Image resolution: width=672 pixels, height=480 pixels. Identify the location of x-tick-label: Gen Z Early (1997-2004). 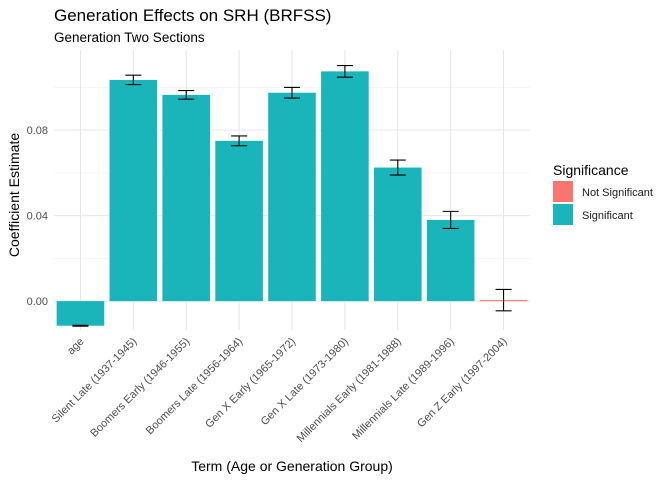
(462, 383).